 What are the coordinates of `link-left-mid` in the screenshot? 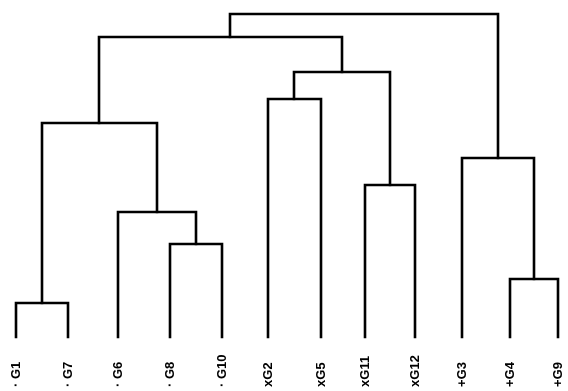 It's located at (220, 80).